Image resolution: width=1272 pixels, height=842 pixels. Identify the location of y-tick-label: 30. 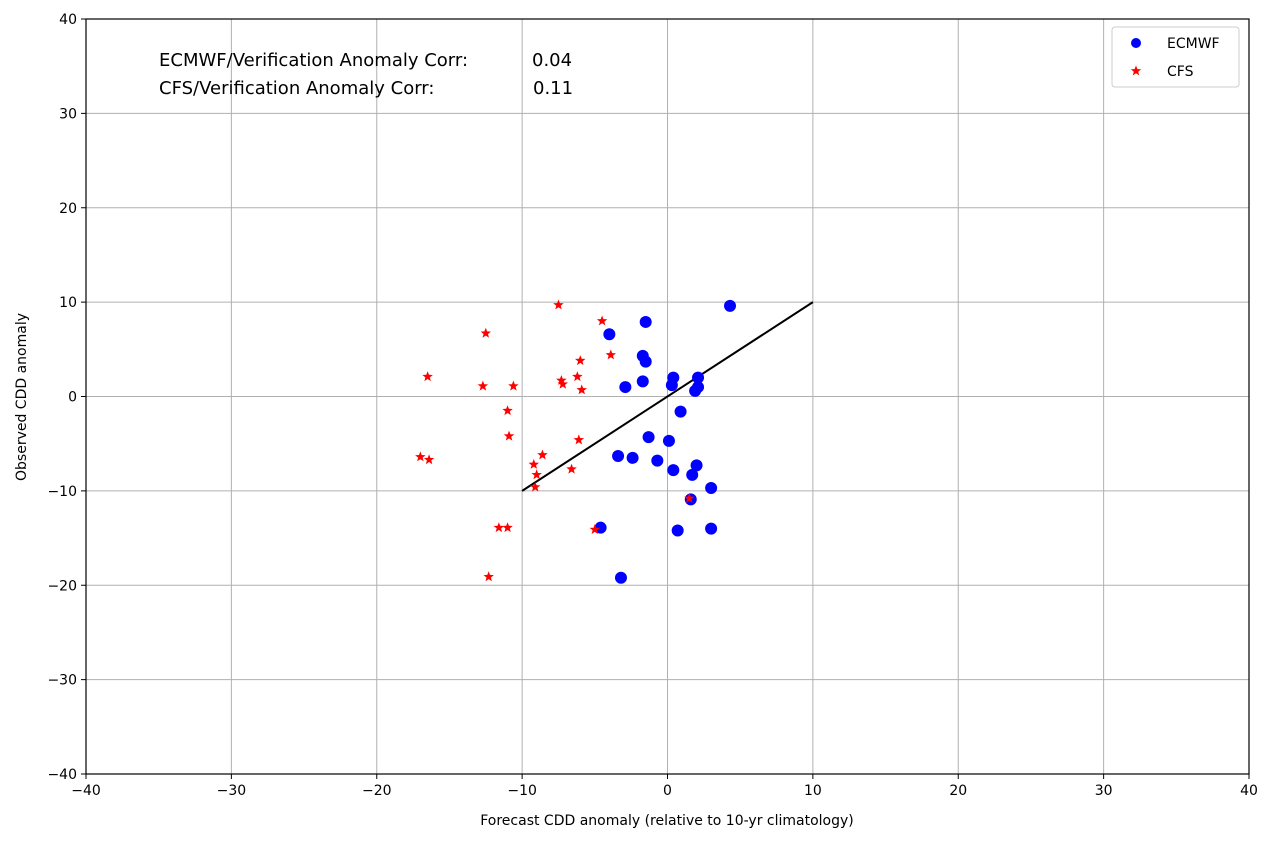
(68, 114).